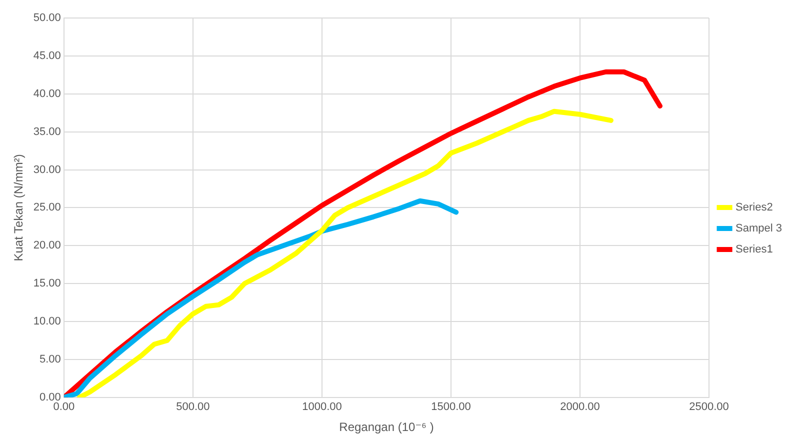 This screenshot has height=447, width=810. Describe the element at coordinates (47, 132) in the screenshot. I see `y-tick-label: 35.00` at that location.